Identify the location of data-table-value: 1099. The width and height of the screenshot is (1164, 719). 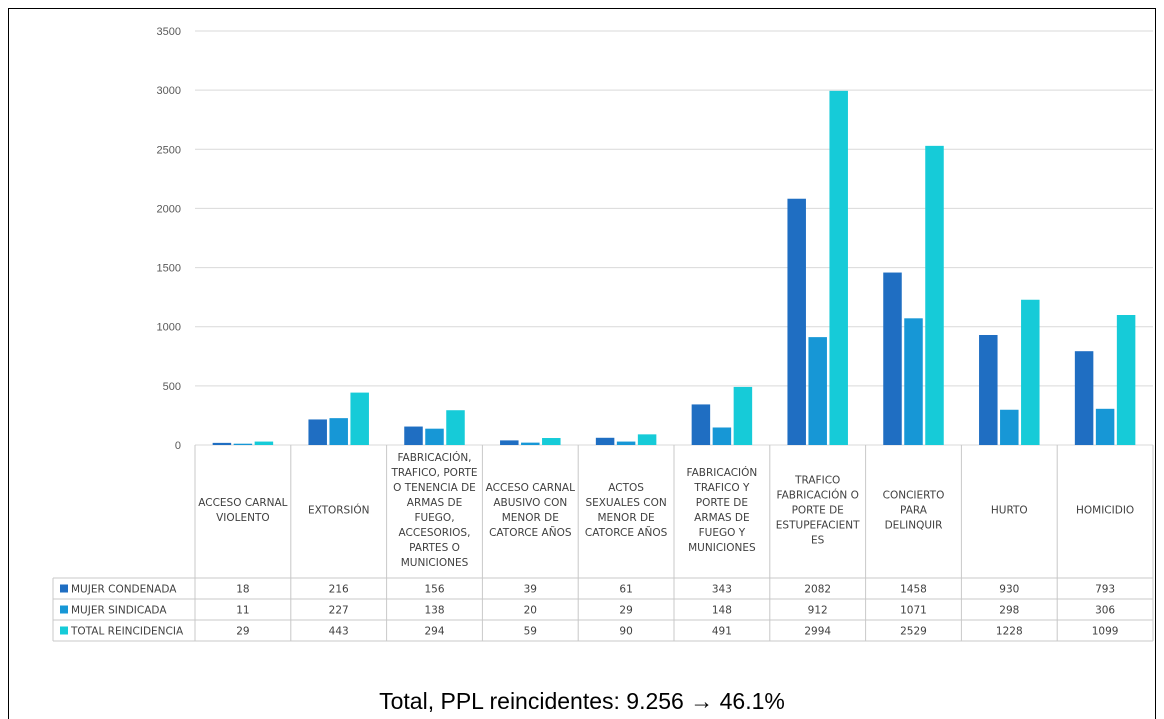
(1105, 632).